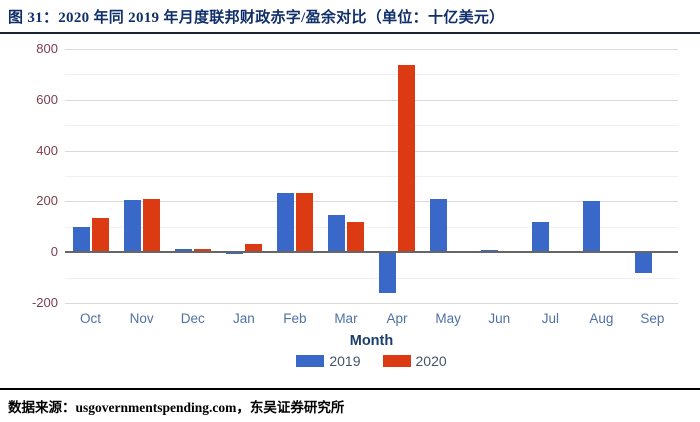 This screenshot has width=700, height=422. Describe the element at coordinates (550, 318) in the screenshot. I see `x-axis-label-Jul: Jul` at that location.